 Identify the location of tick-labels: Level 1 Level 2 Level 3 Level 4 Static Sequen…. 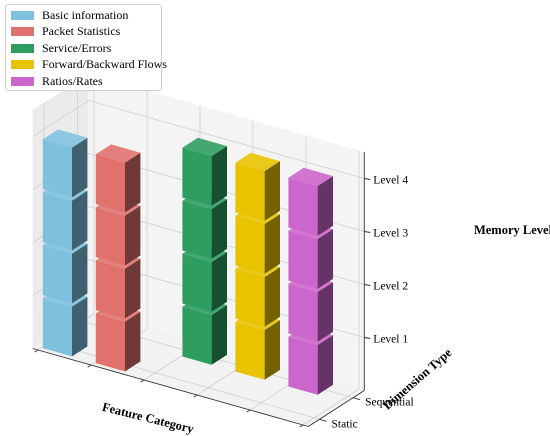
(373, 303).